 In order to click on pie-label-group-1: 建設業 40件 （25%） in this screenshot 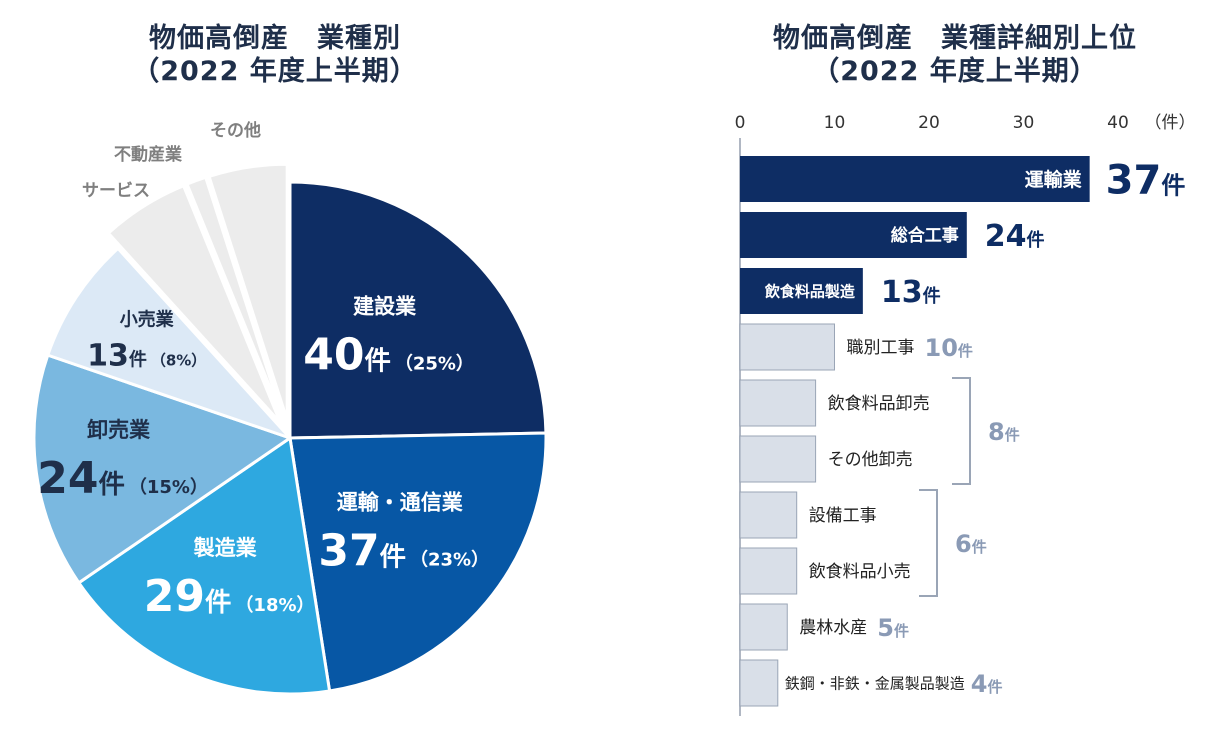, I will do `click(388, 337)`.